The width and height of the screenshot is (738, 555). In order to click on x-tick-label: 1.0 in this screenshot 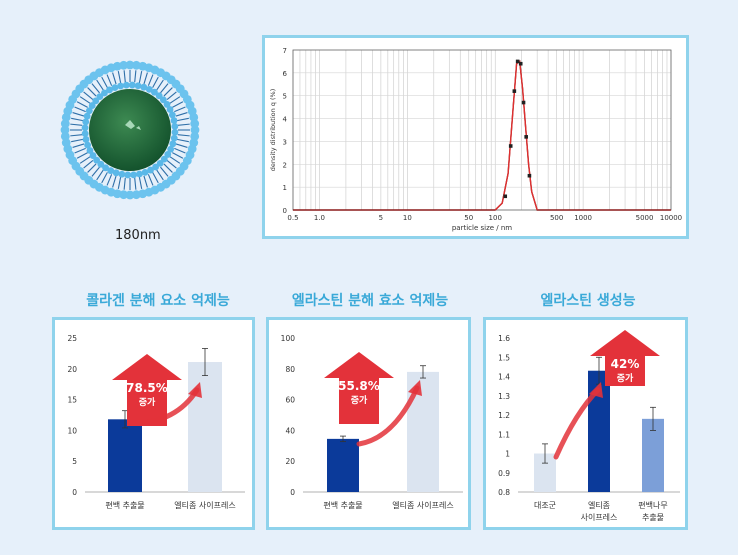, I will do `click(319, 218)`.